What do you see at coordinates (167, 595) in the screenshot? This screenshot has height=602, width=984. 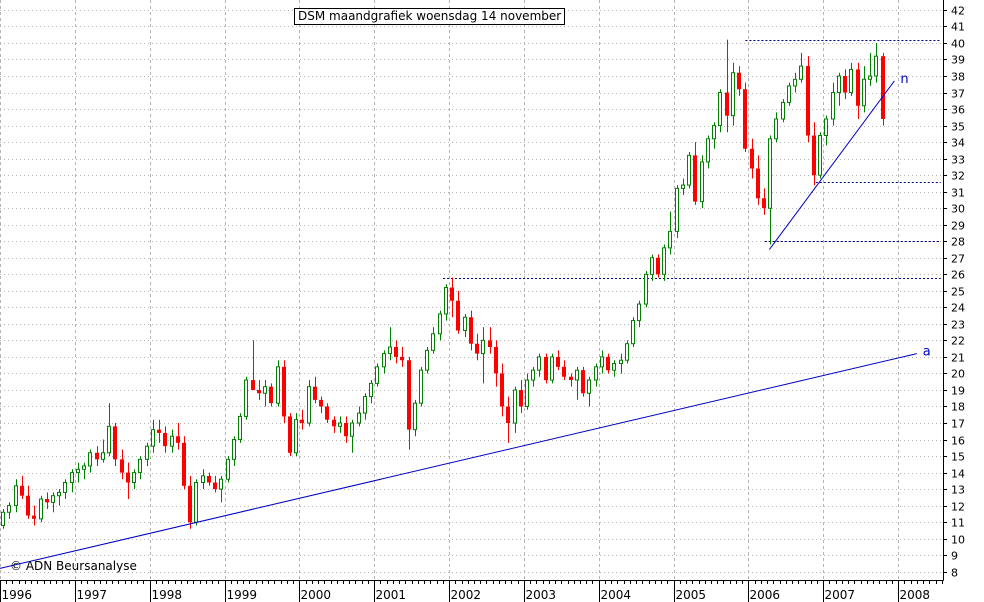 I see `x-tick-label: 1998` at bounding box center [167, 595].